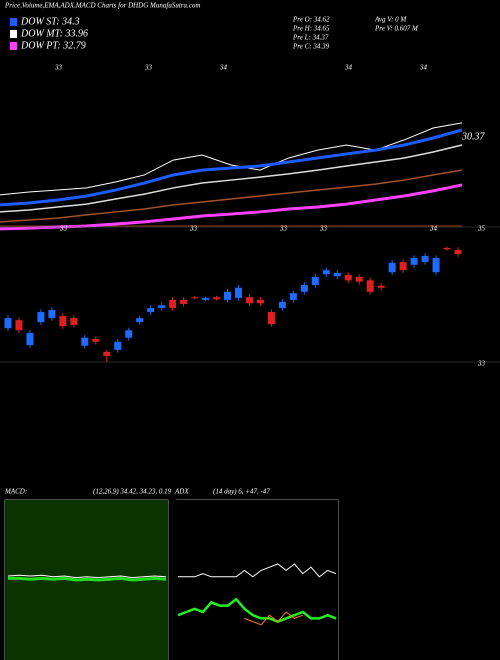  What do you see at coordinates (481, 229) in the screenshot?
I see `y-tick-label: 35` at bounding box center [481, 229].